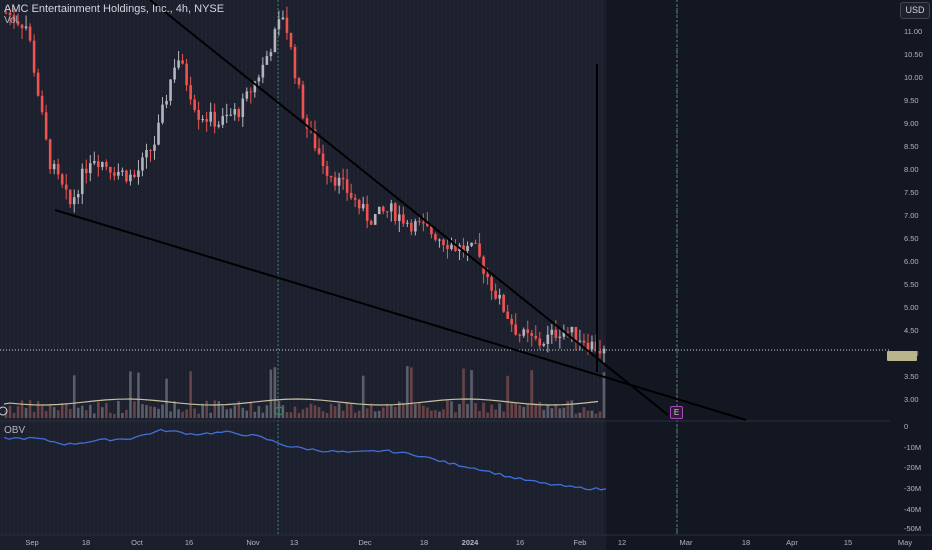 The height and width of the screenshot is (550, 932). Describe the element at coordinates (471, 542) in the screenshot. I see `time-tick-label: 2024` at that location.